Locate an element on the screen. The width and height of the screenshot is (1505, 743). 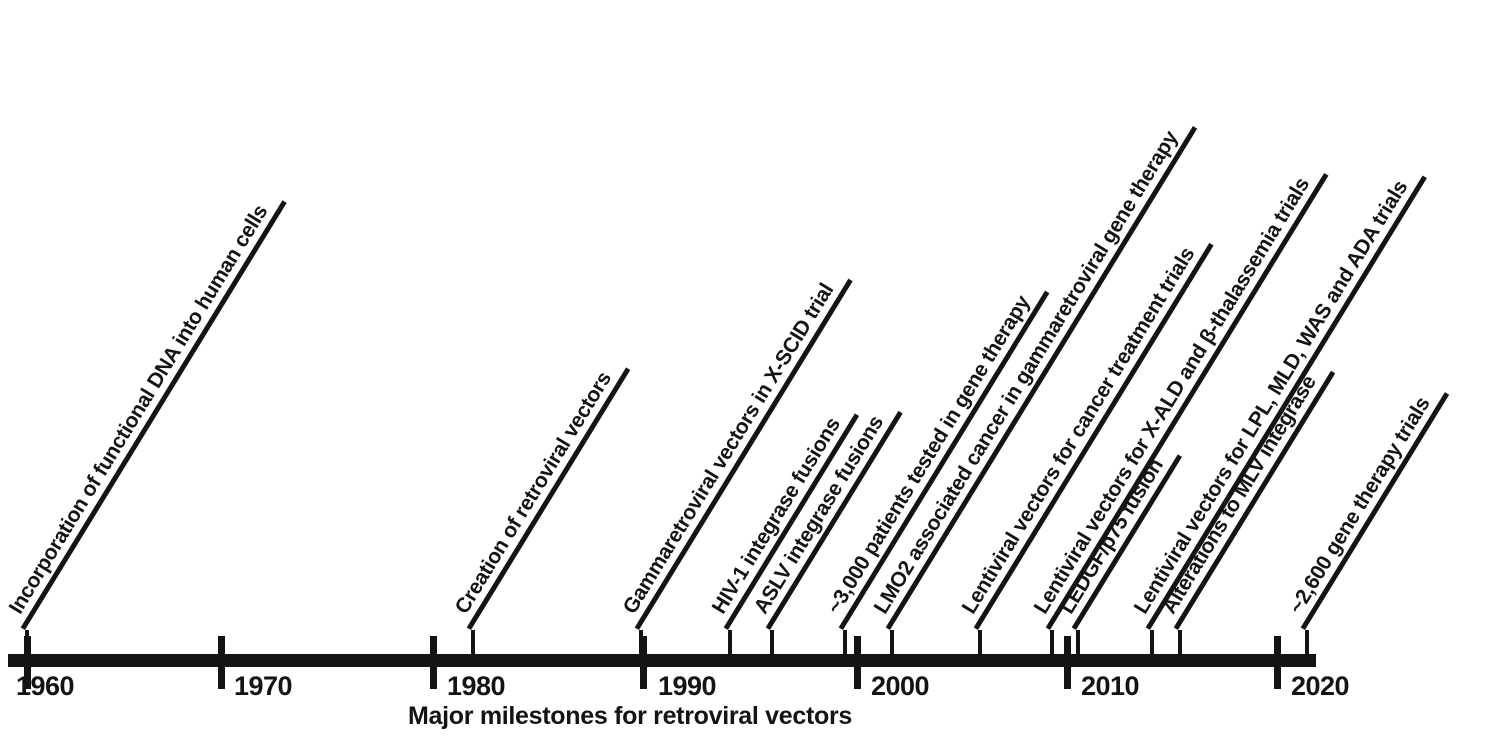
milestone: Creation of retroviral vectors is located at coordinates (538, 505).